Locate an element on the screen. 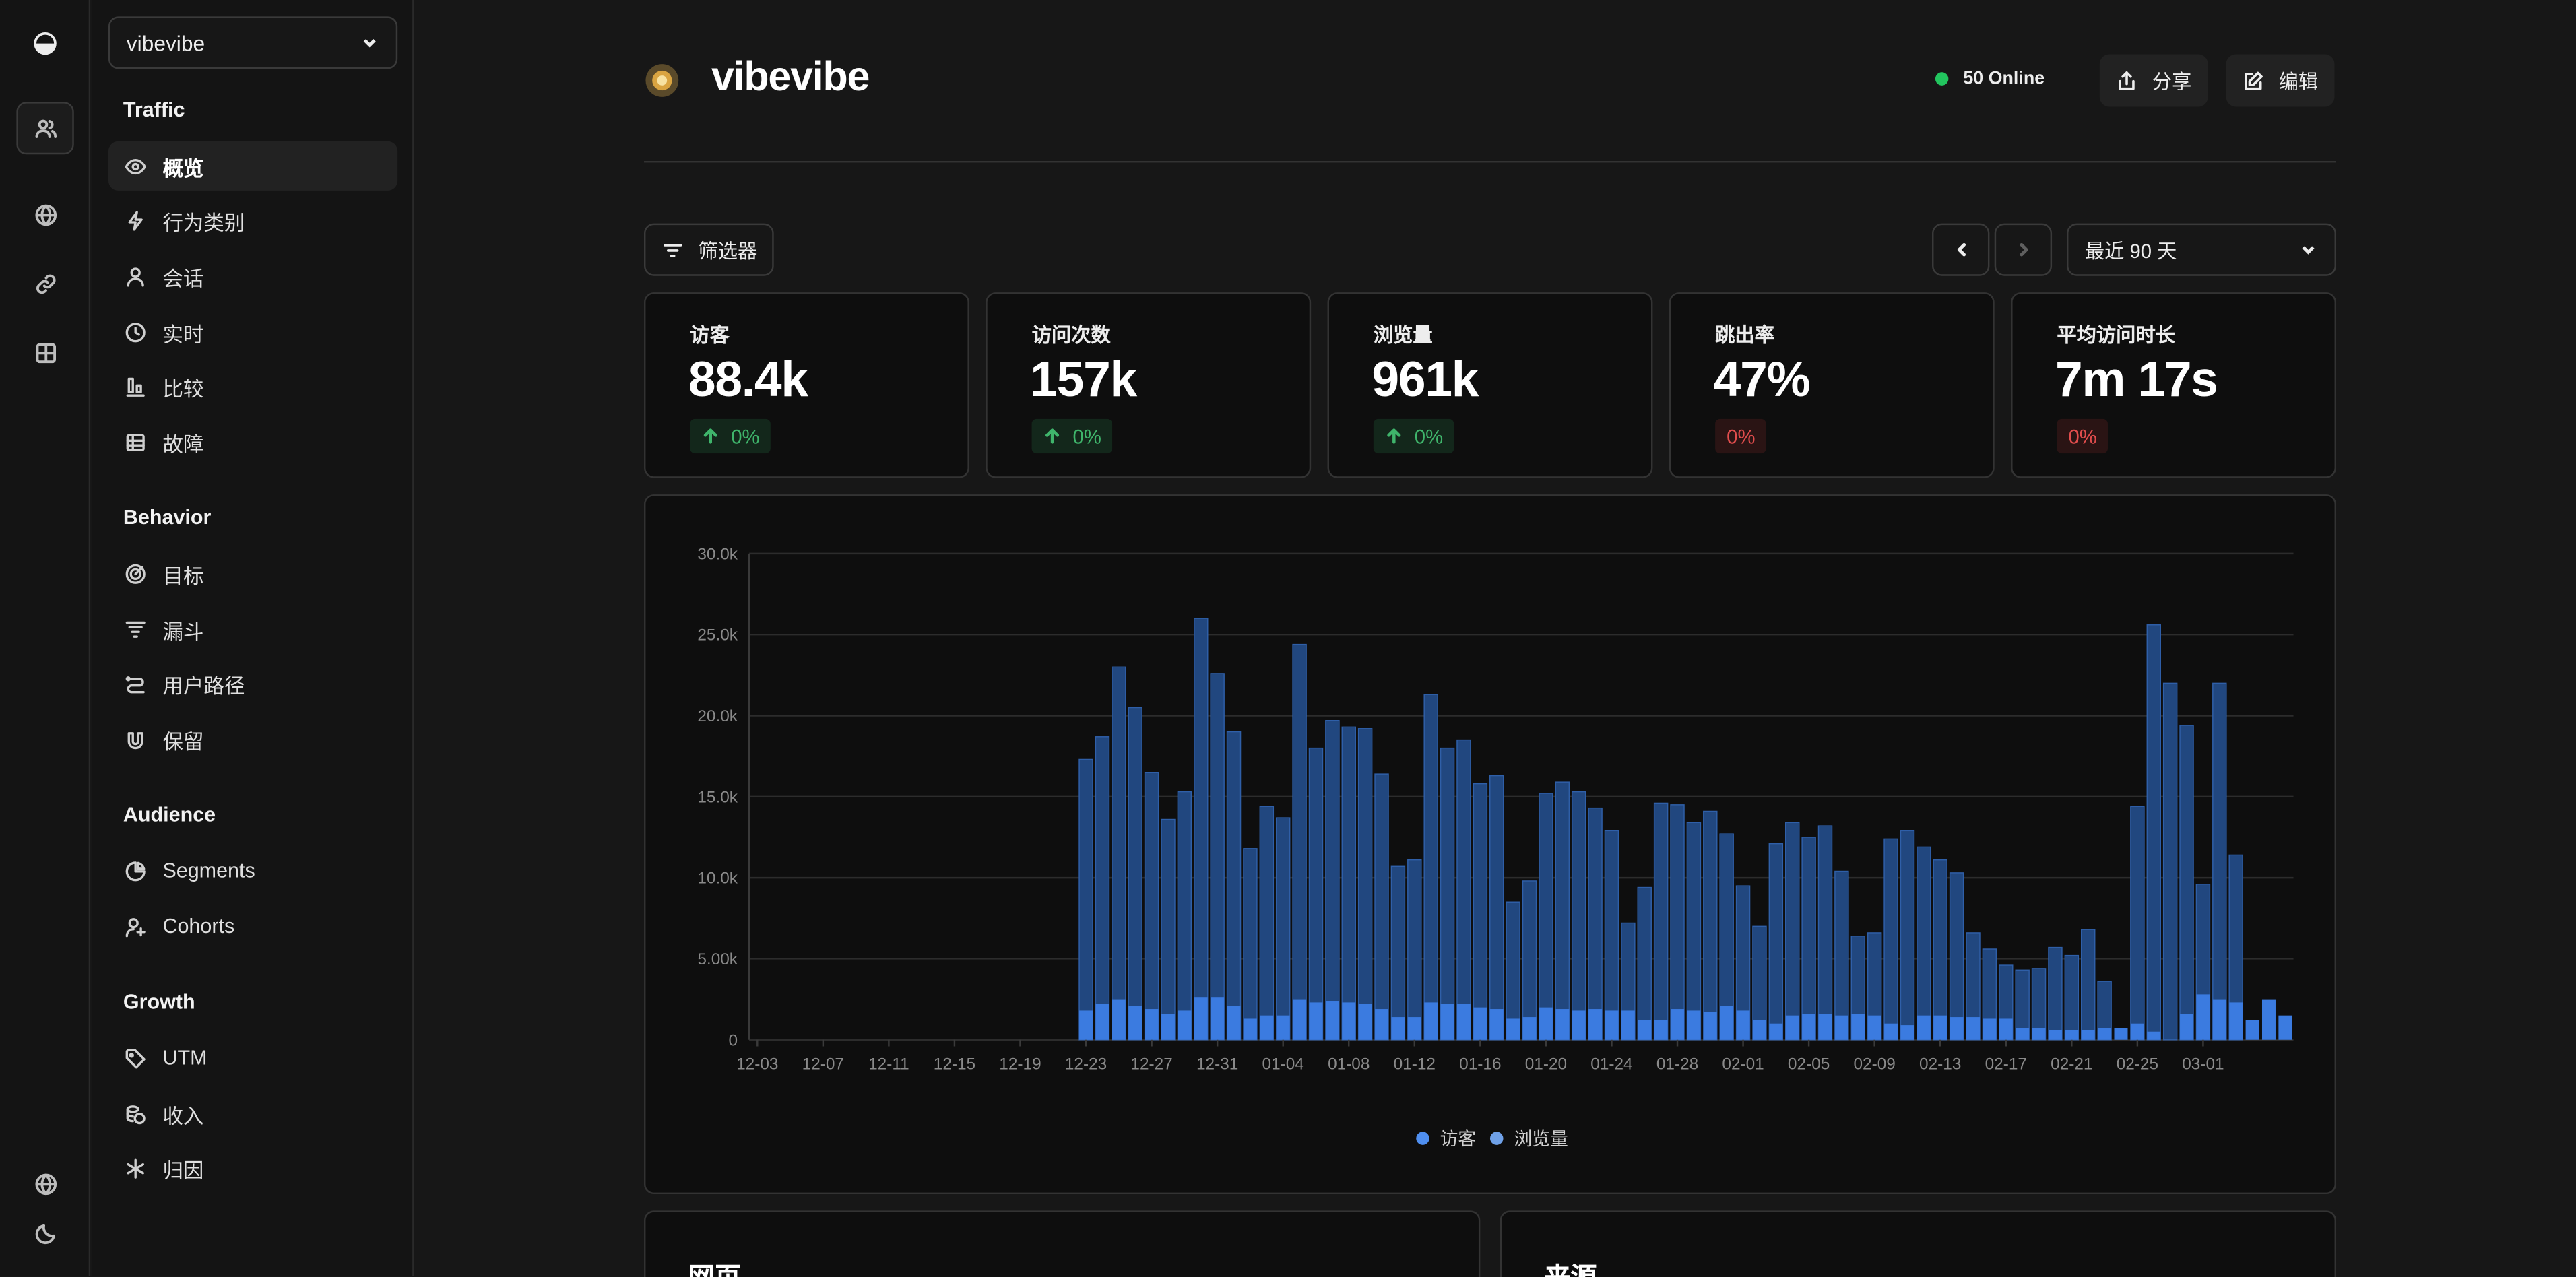  sidebar-item-segments: Segments is located at coordinates (252, 871).